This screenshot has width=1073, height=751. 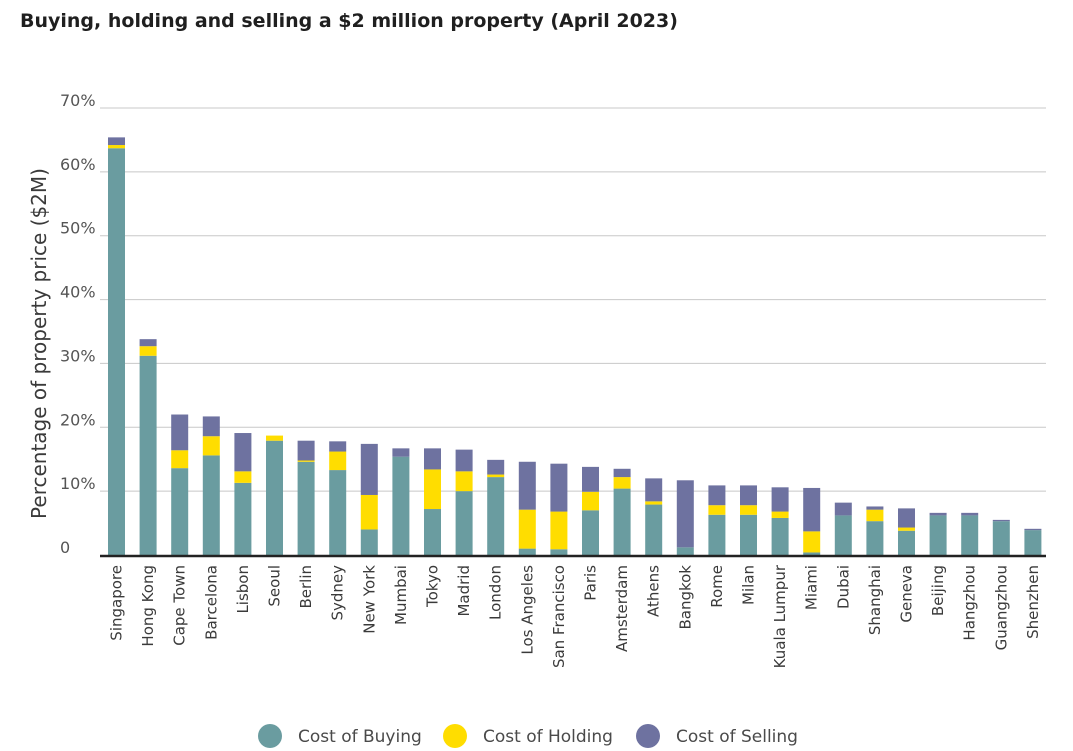 I want to click on x-tick-label: Seoul, so click(x=275, y=586).